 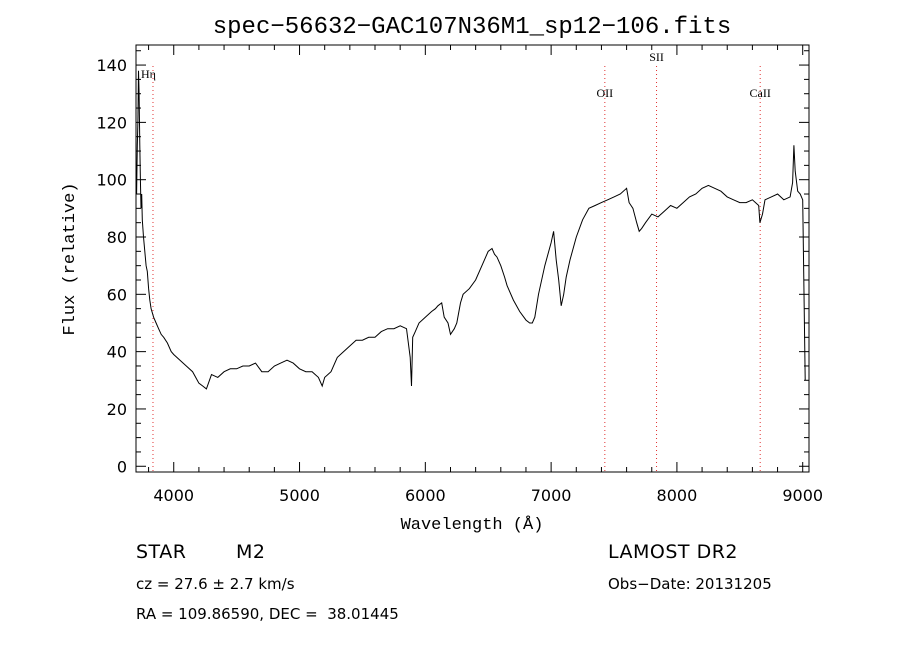 What do you see at coordinates (299, 495) in the screenshot?
I see `x-tick-label-1: 5000` at bounding box center [299, 495].